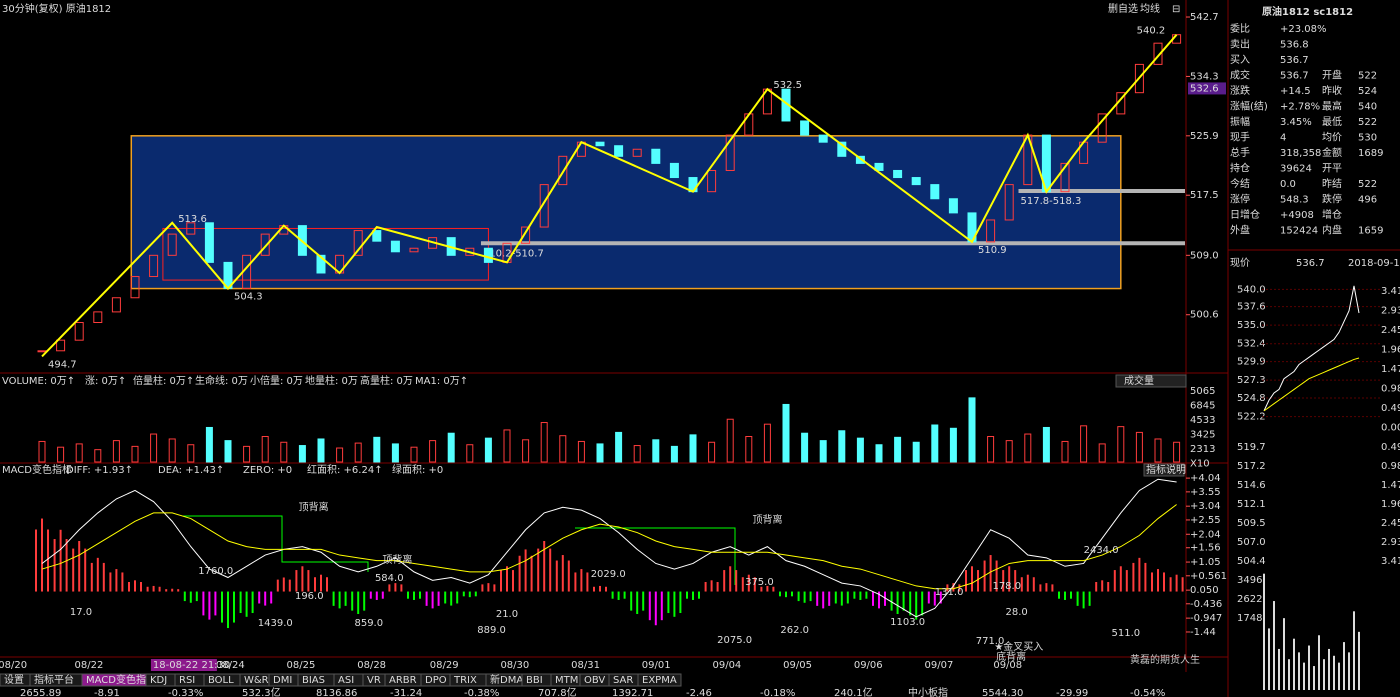 This screenshot has width=1400, height=697. I want to click on tab-label: TRIX, so click(465, 680).